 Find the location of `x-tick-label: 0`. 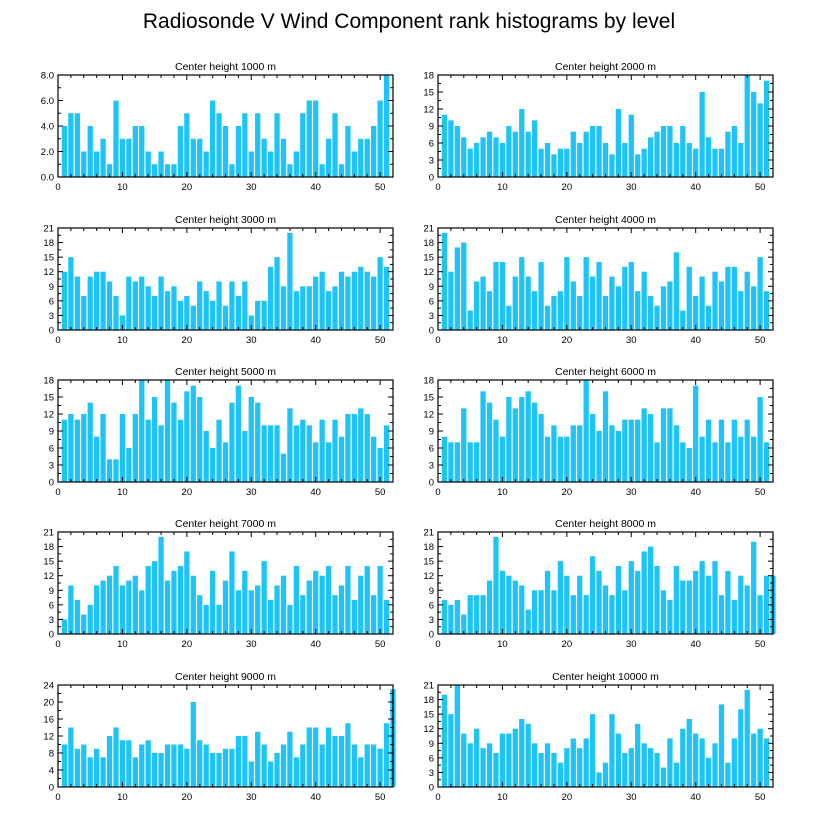

x-tick-label: 0 is located at coordinates (57, 187).